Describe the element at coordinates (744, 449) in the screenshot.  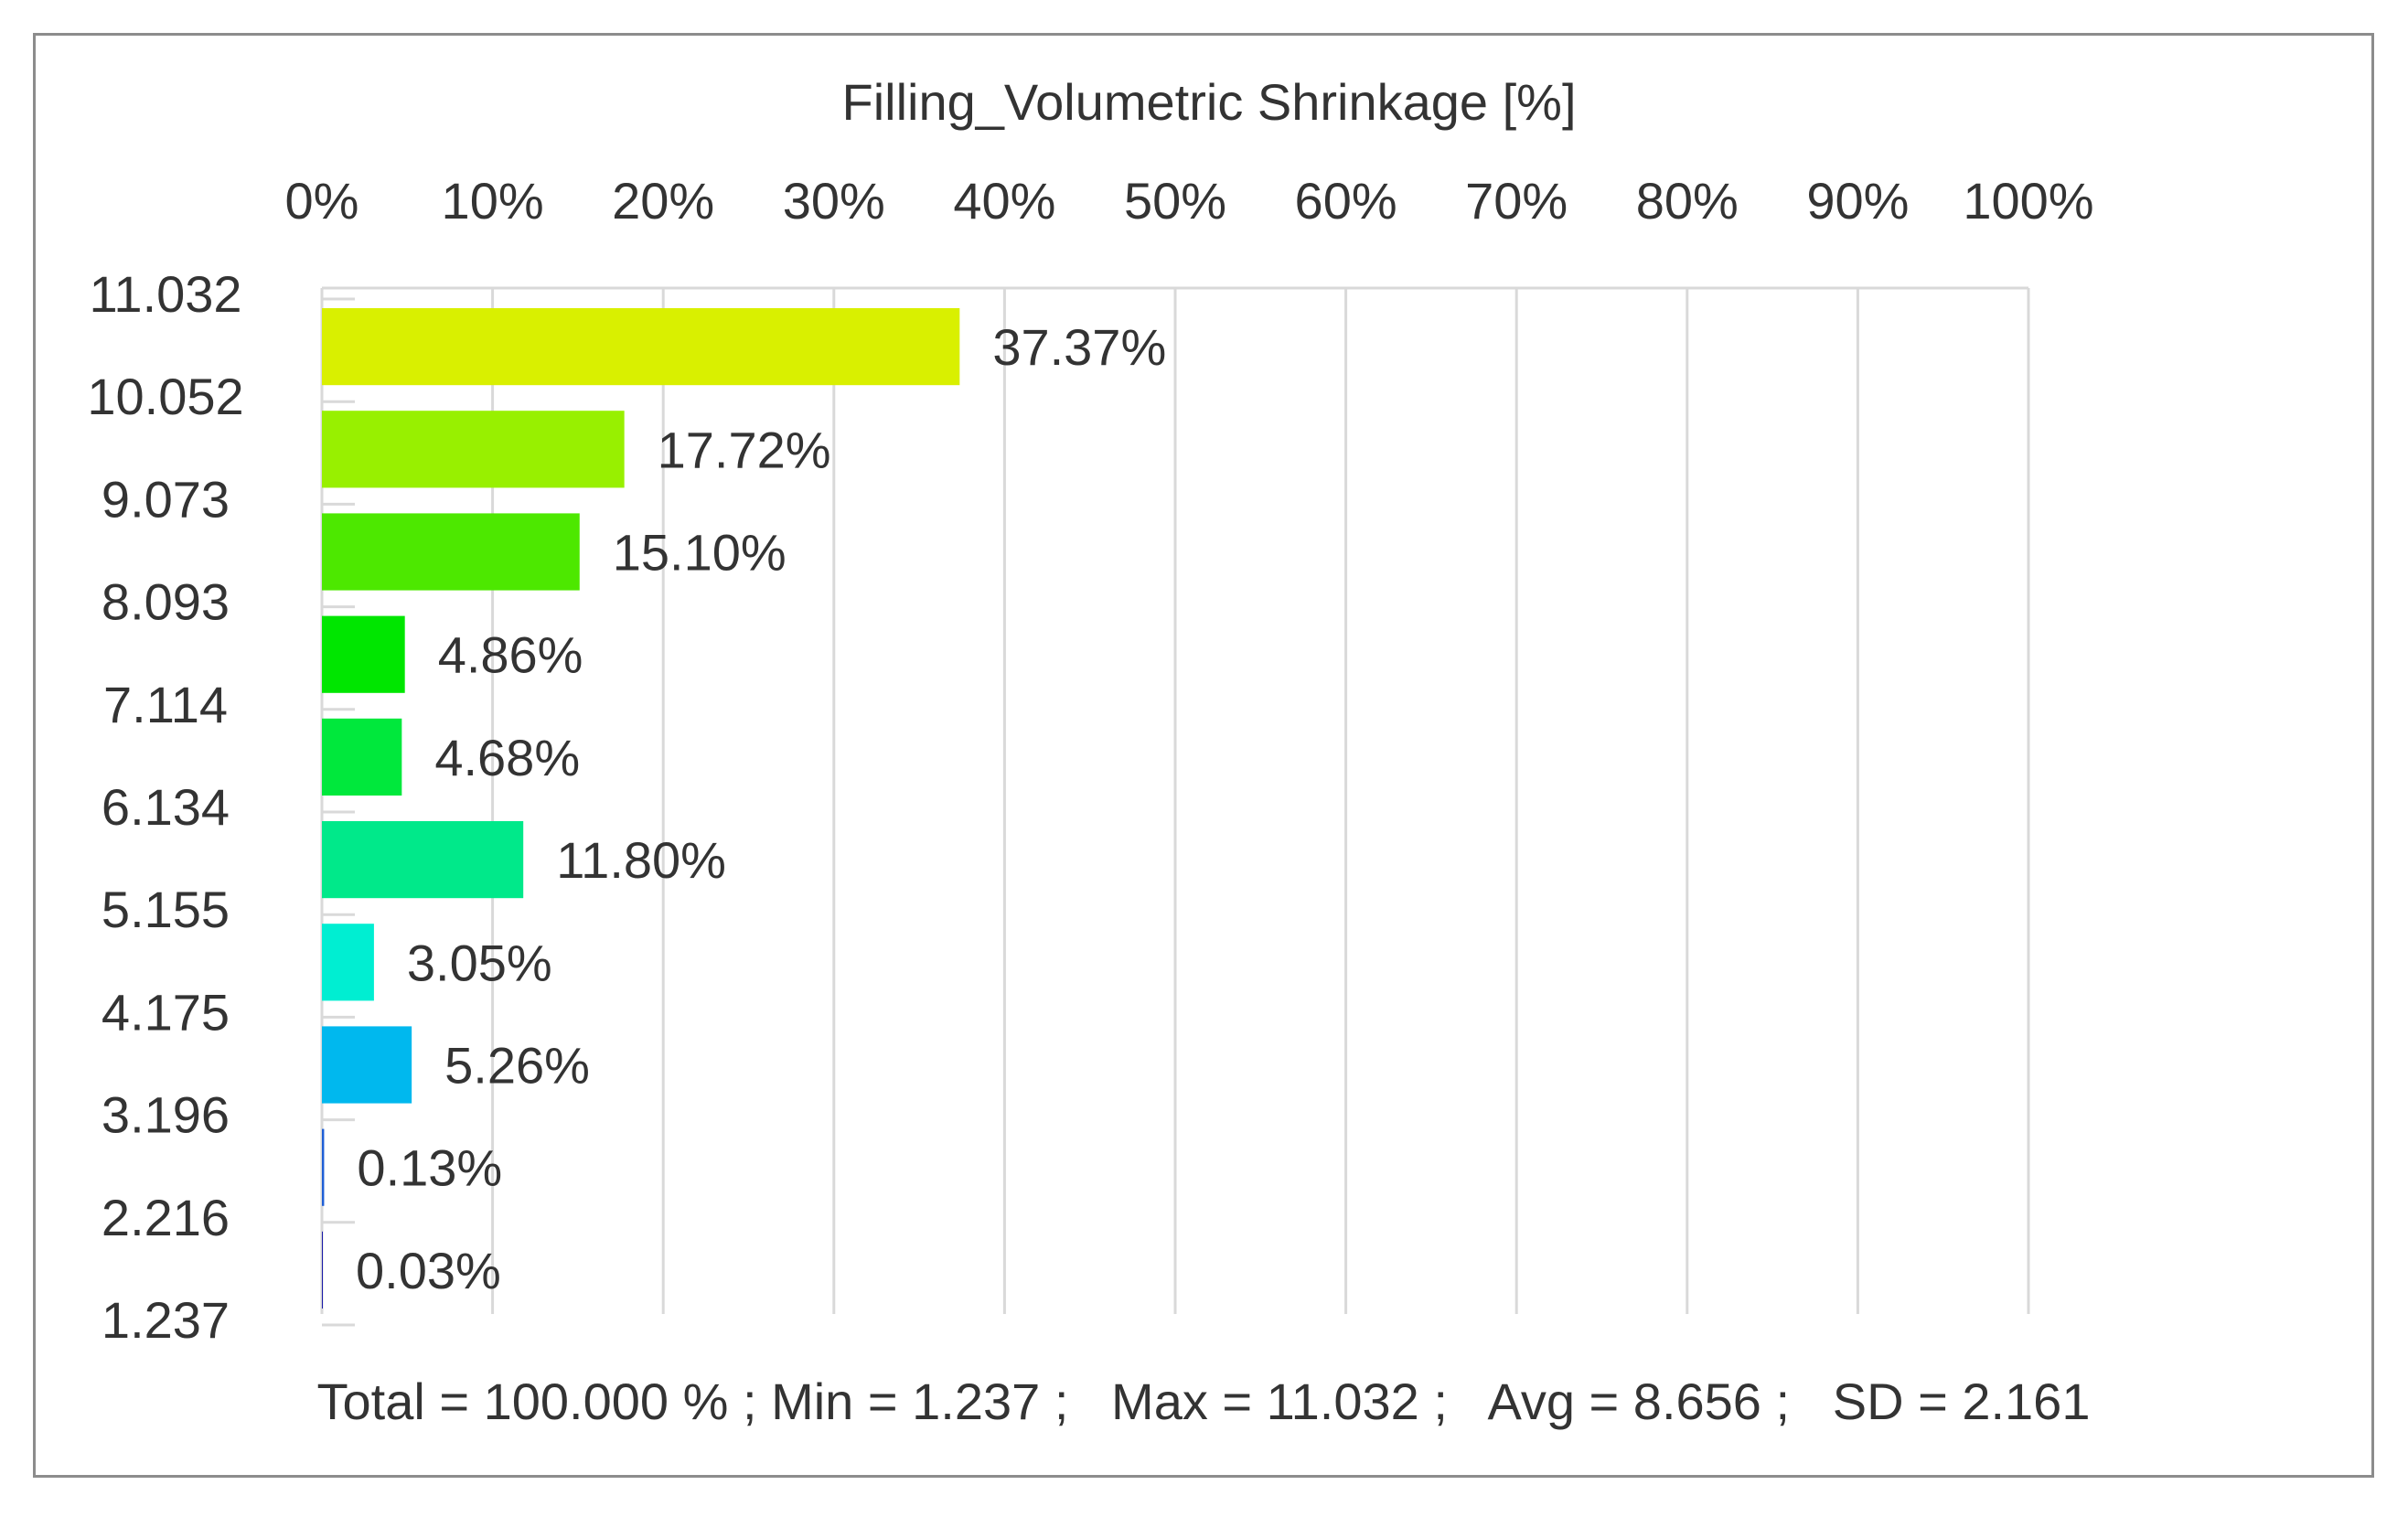
I see `data-label: 17.72%` at that location.